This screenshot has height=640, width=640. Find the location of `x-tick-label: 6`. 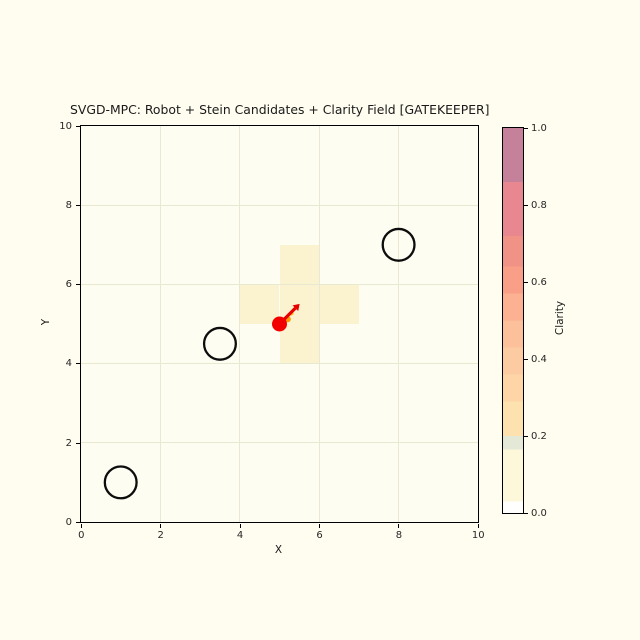

x-tick-label: 6 is located at coordinates (319, 535).